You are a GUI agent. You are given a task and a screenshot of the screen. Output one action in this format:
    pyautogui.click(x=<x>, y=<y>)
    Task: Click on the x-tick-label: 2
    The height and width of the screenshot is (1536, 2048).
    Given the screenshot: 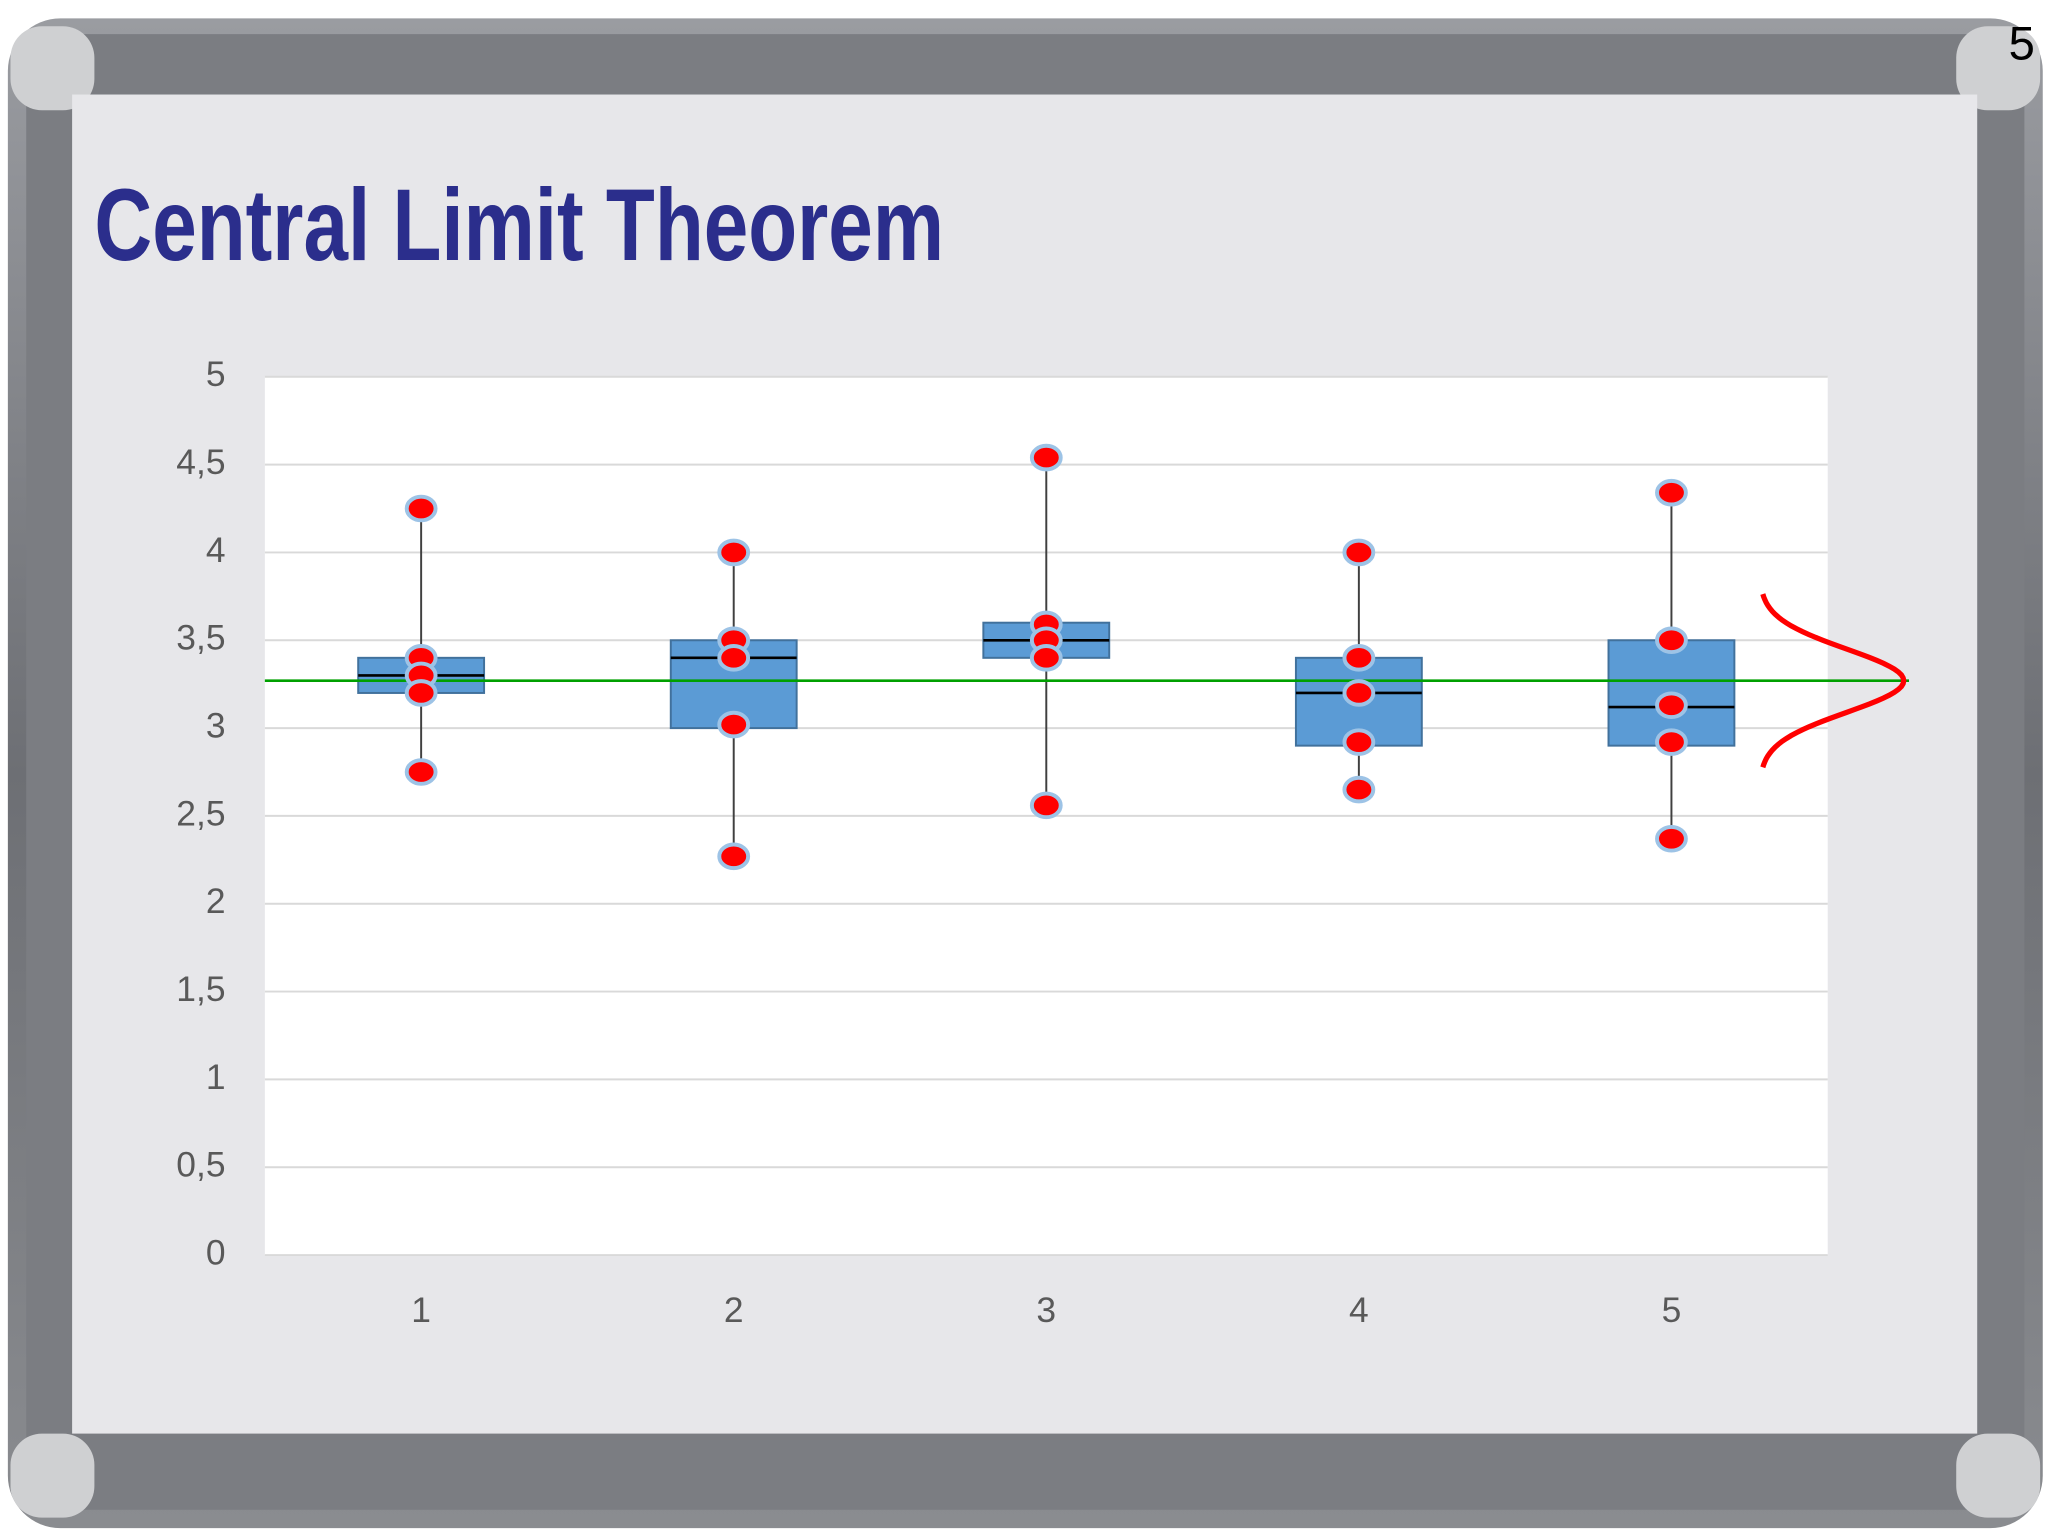 What is the action you would take?
    pyautogui.click(x=734, y=1310)
    